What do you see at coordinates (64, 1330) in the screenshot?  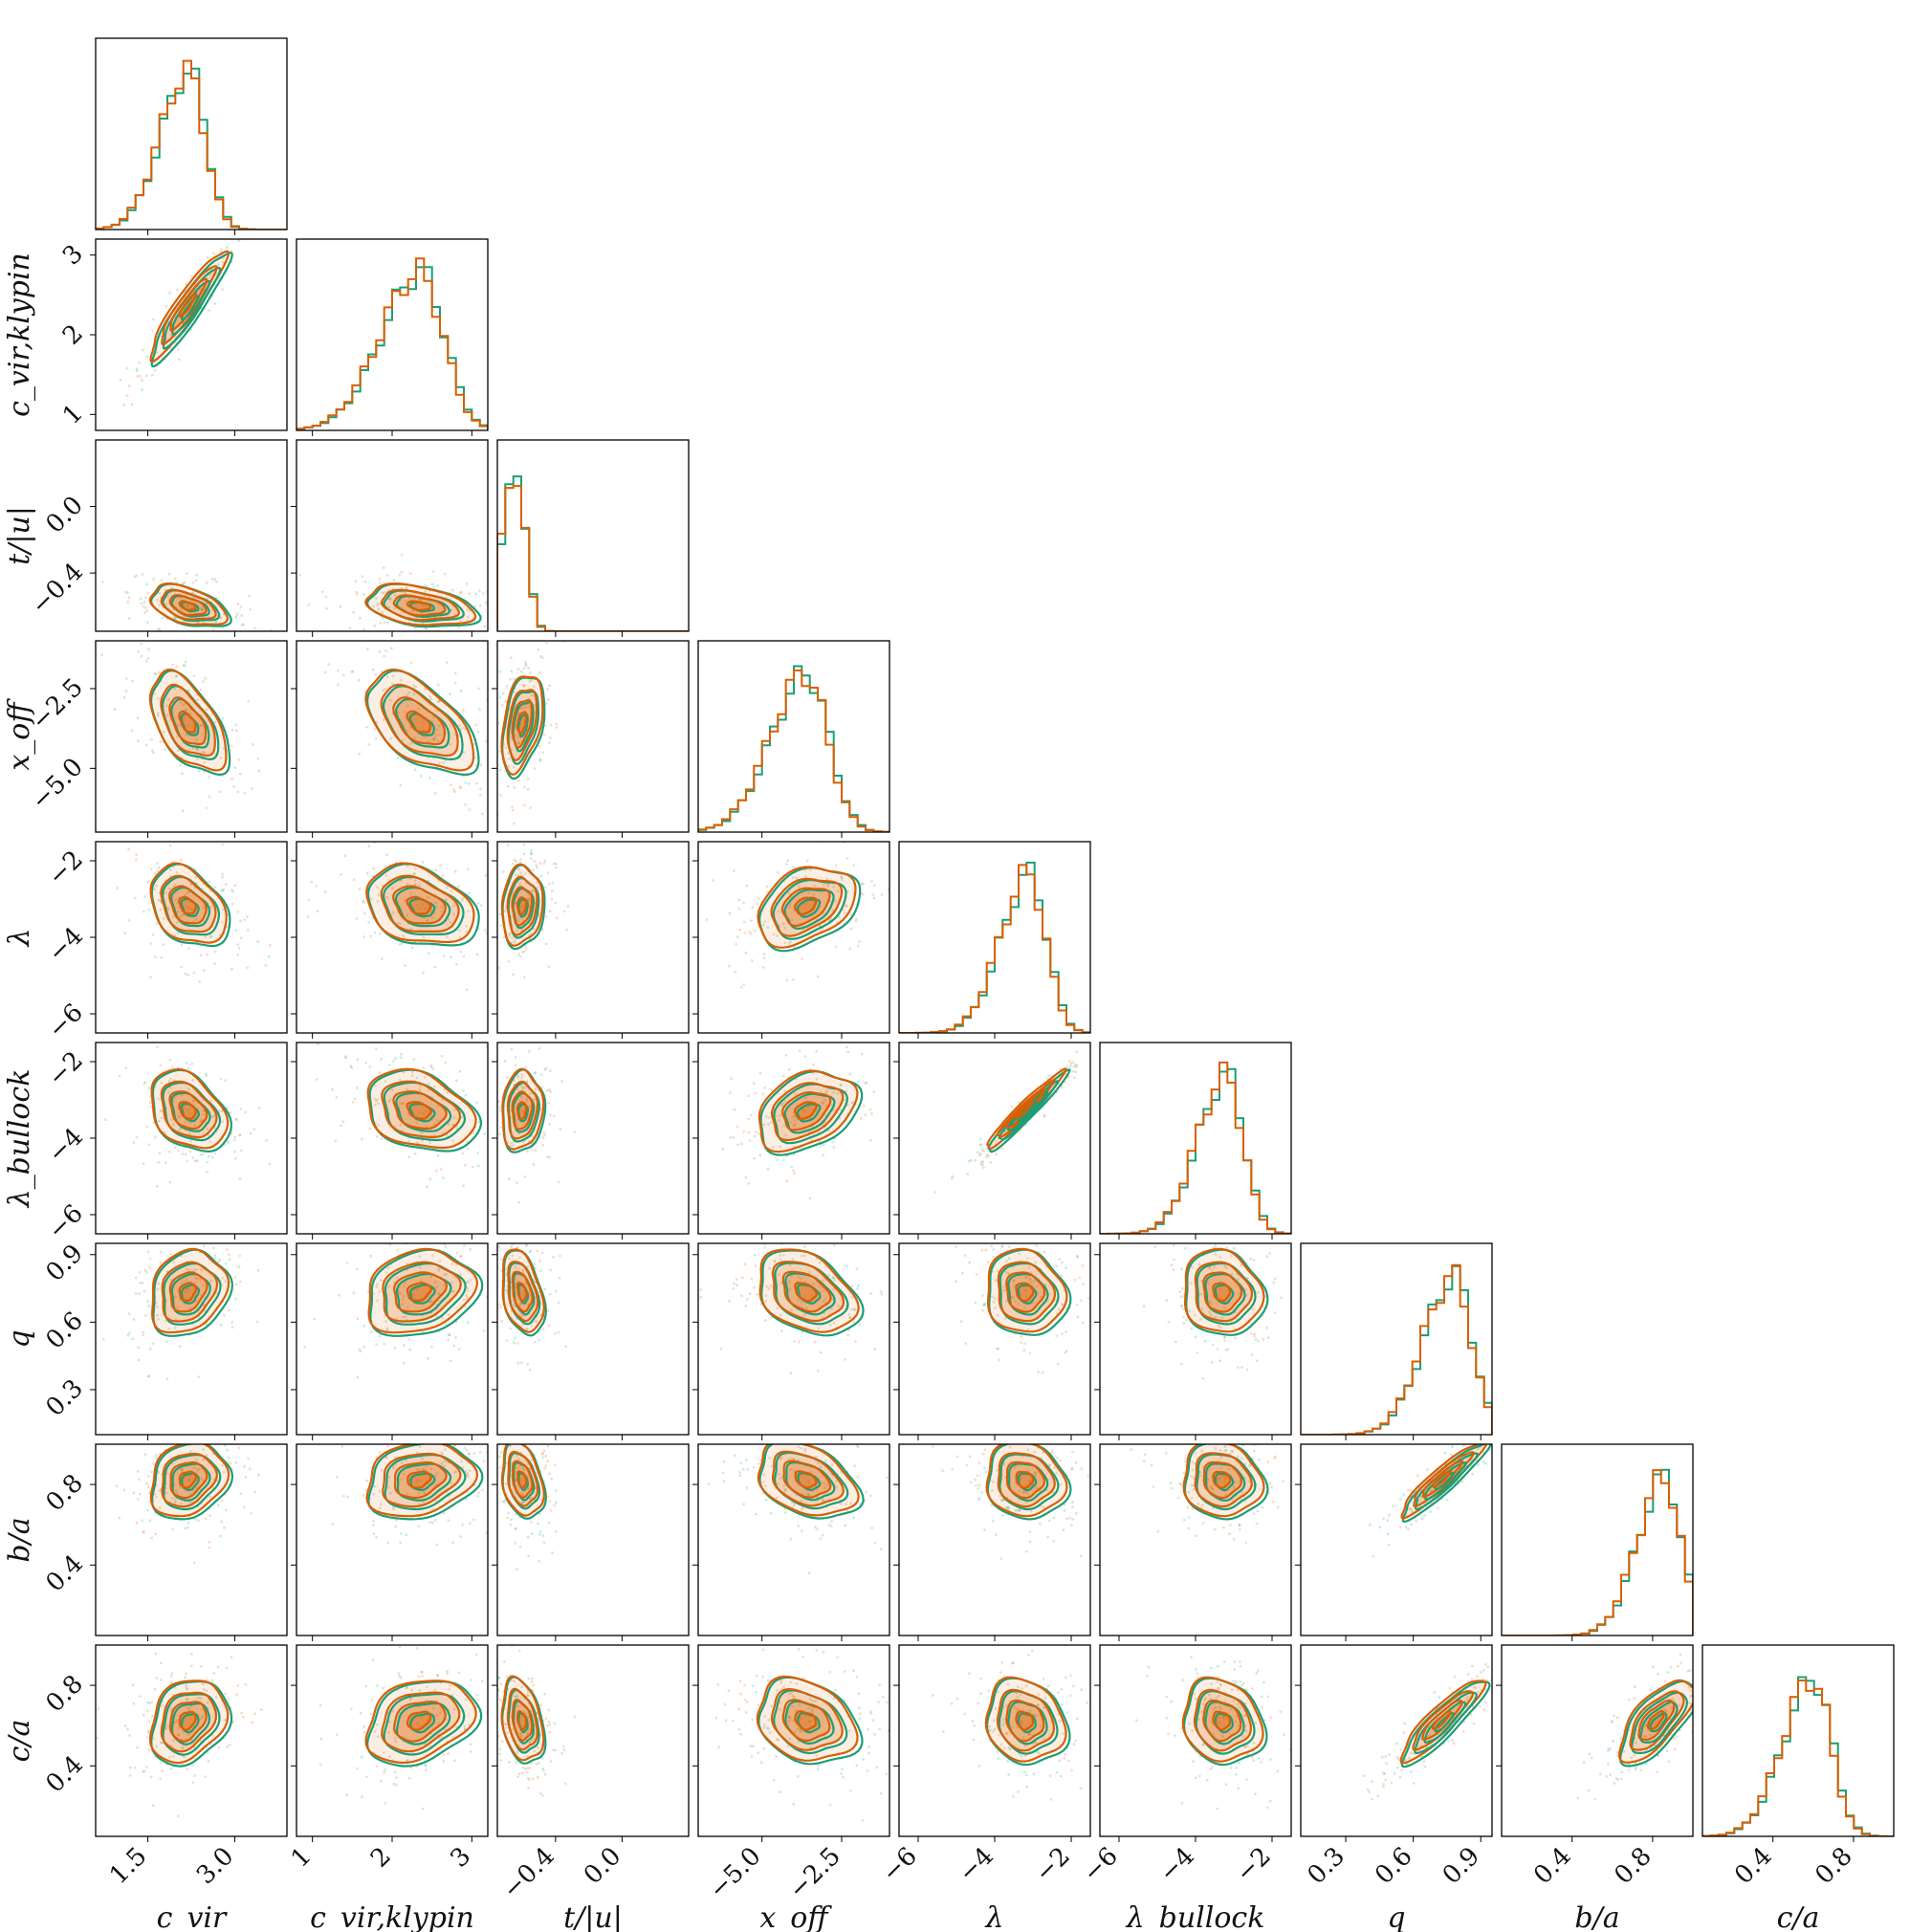 I see `y-tick-label: 0.6` at bounding box center [64, 1330].